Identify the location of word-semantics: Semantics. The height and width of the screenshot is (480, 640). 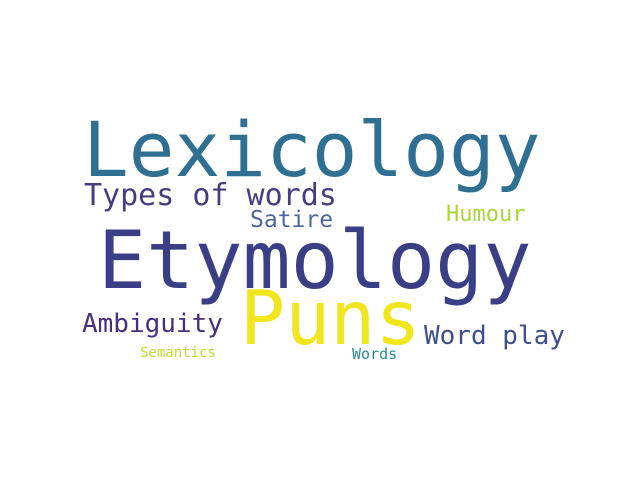
(178, 353).